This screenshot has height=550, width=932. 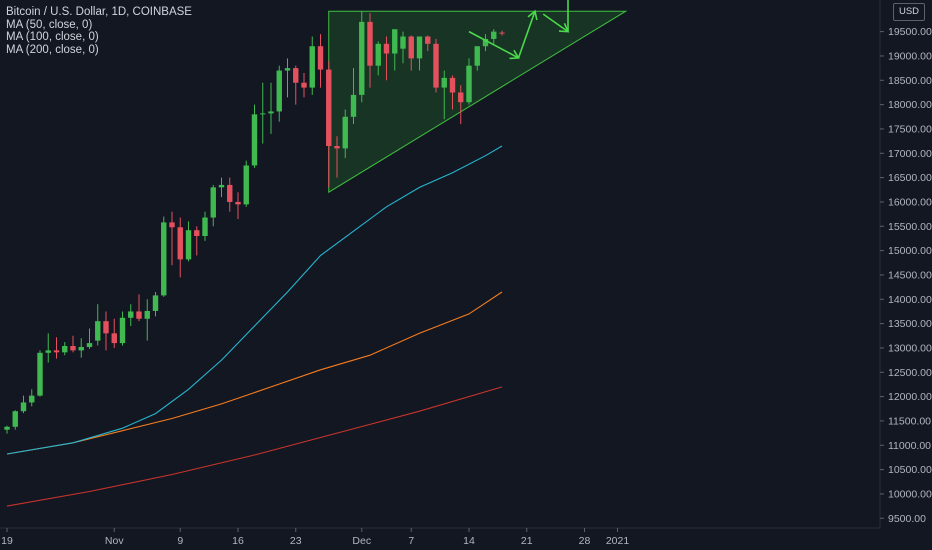 I want to click on time-tick-label: 14, so click(x=469, y=541).